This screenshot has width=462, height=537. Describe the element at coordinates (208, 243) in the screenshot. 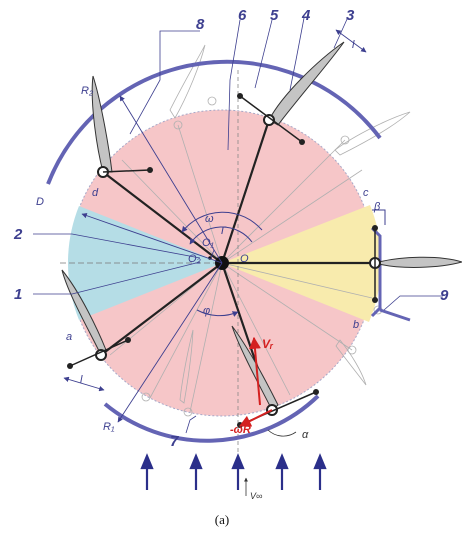

I see `label-o1: O₁` at that location.